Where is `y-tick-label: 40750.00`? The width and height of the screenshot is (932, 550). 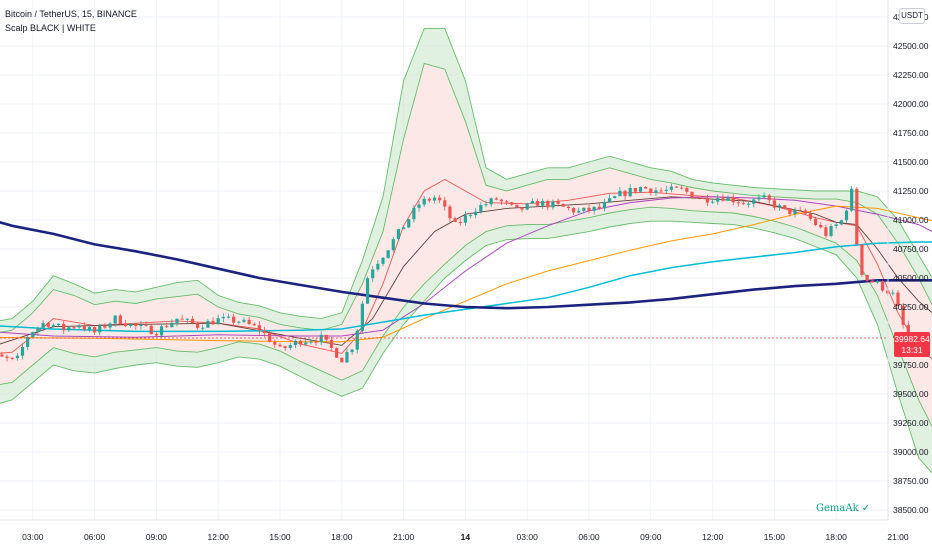 y-tick-label: 40750.00 is located at coordinates (911, 249).